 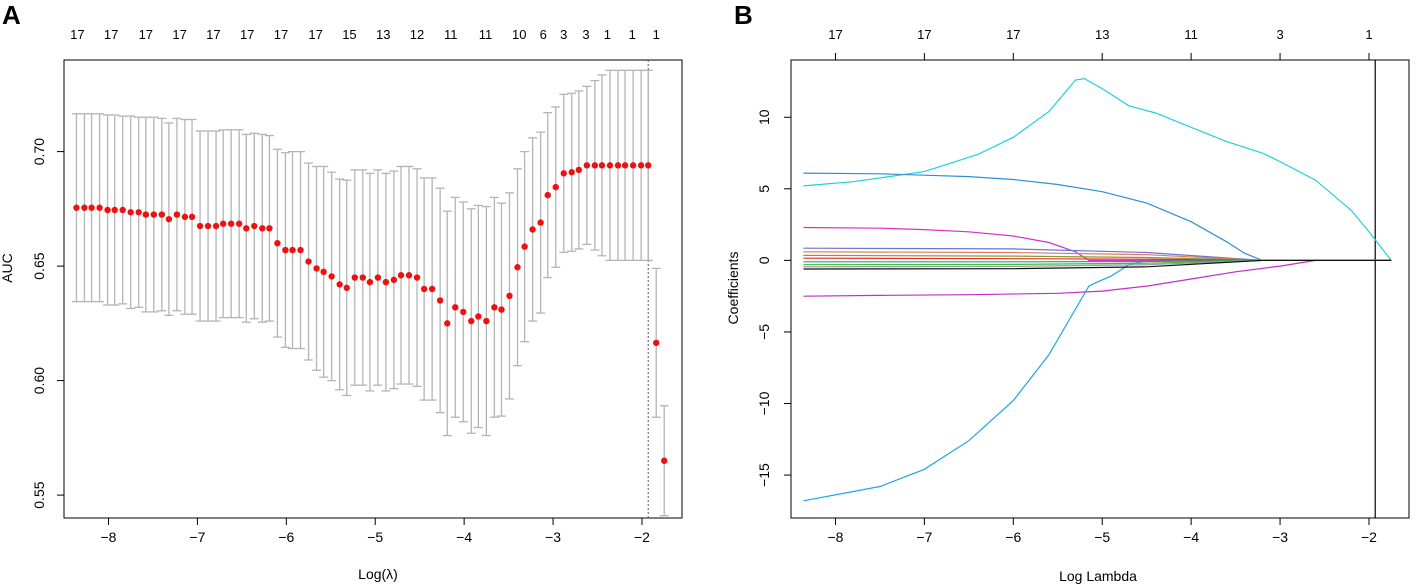 I want to click on panel-a-x-tick-label: −4, so click(x=464, y=537).